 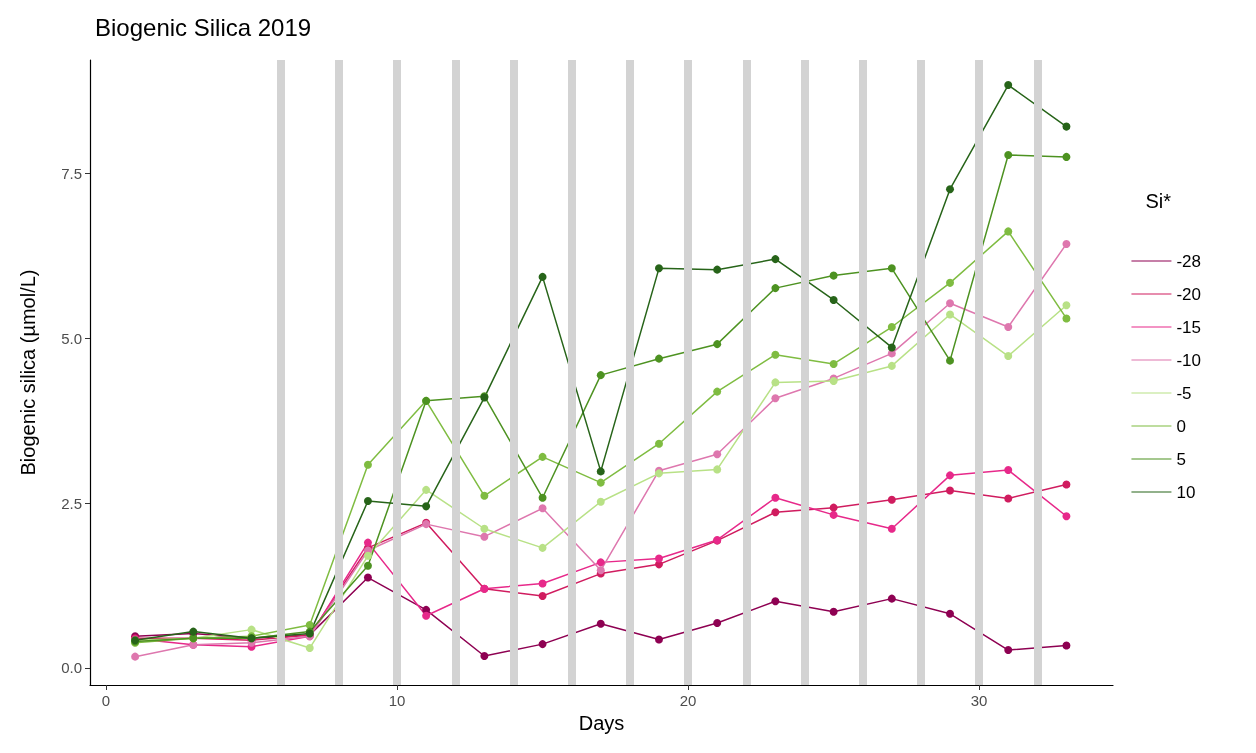 I want to click on y-tick-label: 2.5, so click(x=71, y=503).